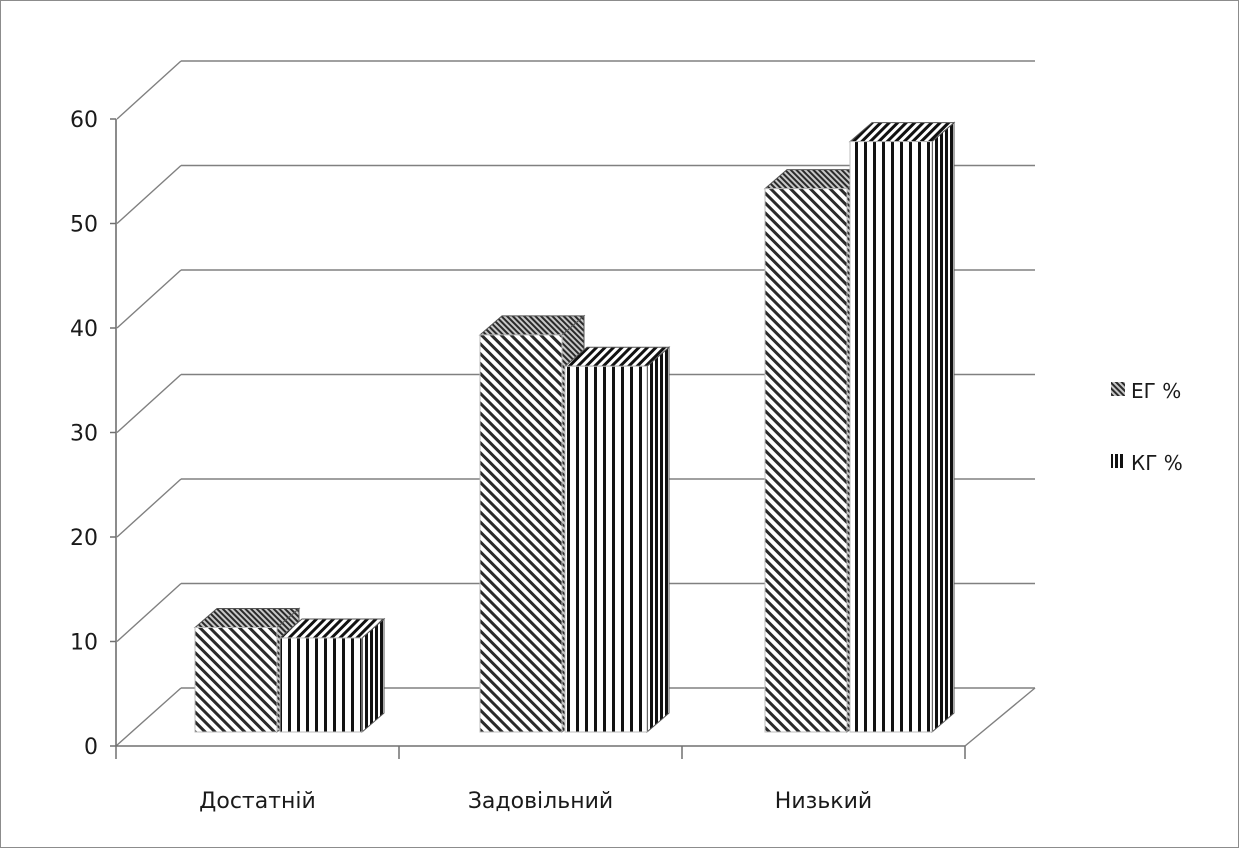  I want to click on legend-item: ЕГ %, so click(1146, 391).